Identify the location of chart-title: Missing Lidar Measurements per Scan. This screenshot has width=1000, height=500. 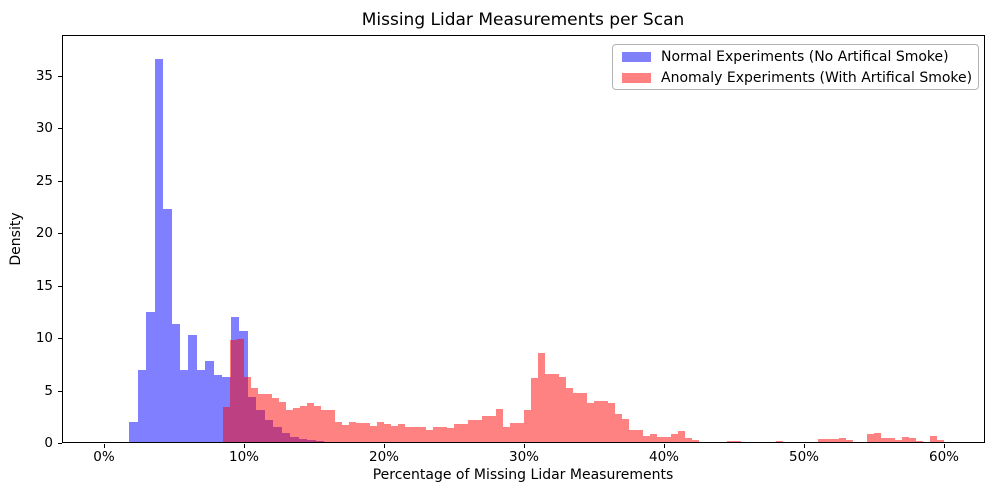
(523, 20).